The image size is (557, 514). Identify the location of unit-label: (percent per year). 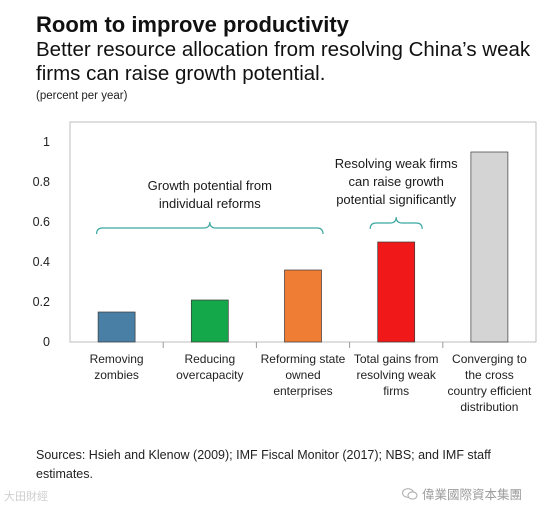
(82, 96).